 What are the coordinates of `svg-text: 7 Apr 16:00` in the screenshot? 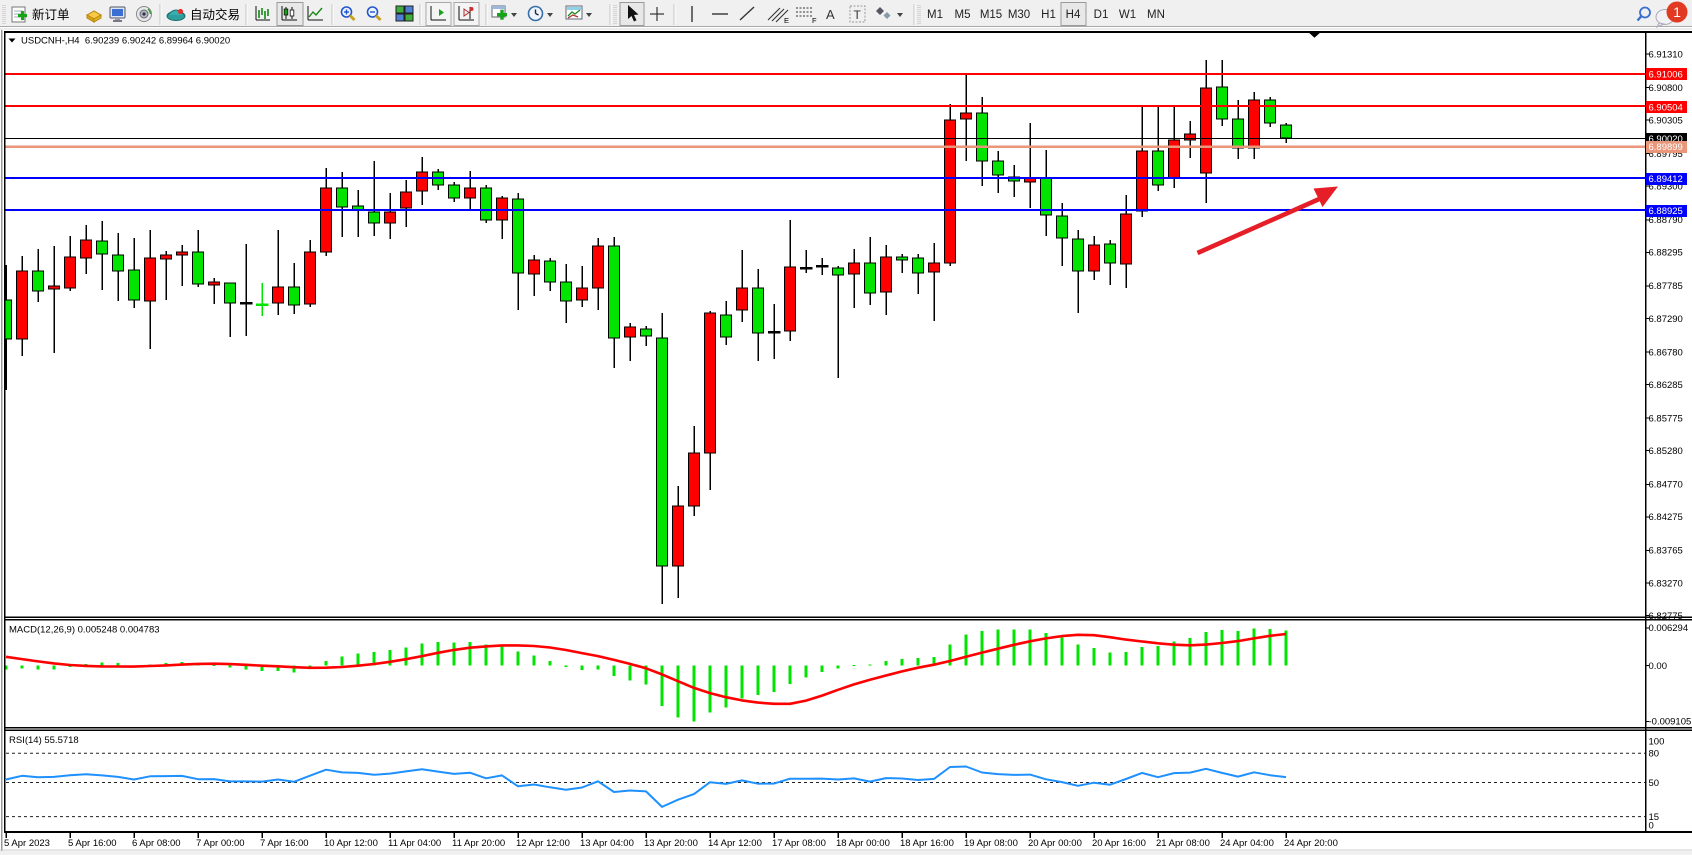 It's located at (284, 843).